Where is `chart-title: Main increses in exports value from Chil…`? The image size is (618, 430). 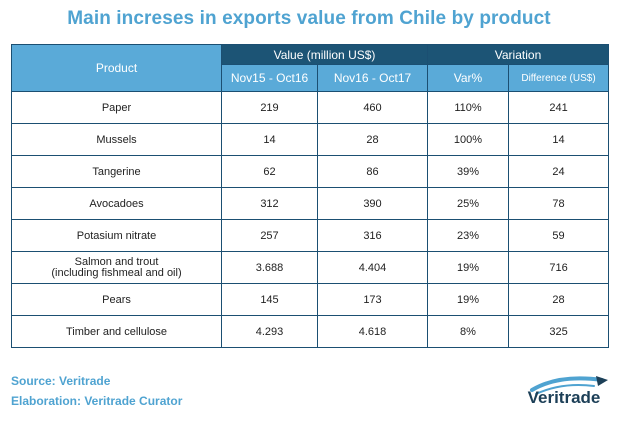
chart-title: Main increses in exports value from Chil… is located at coordinates (309, 18).